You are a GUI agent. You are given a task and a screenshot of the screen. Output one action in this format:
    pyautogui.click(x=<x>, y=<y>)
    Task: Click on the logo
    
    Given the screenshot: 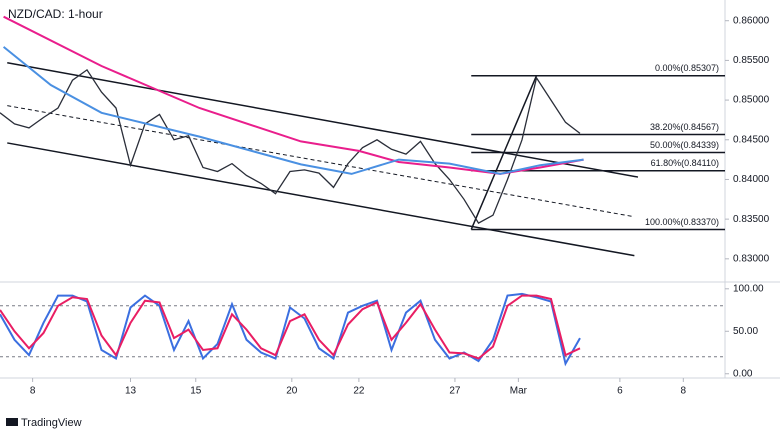 What is the action you would take?
    pyautogui.click(x=12, y=422)
    